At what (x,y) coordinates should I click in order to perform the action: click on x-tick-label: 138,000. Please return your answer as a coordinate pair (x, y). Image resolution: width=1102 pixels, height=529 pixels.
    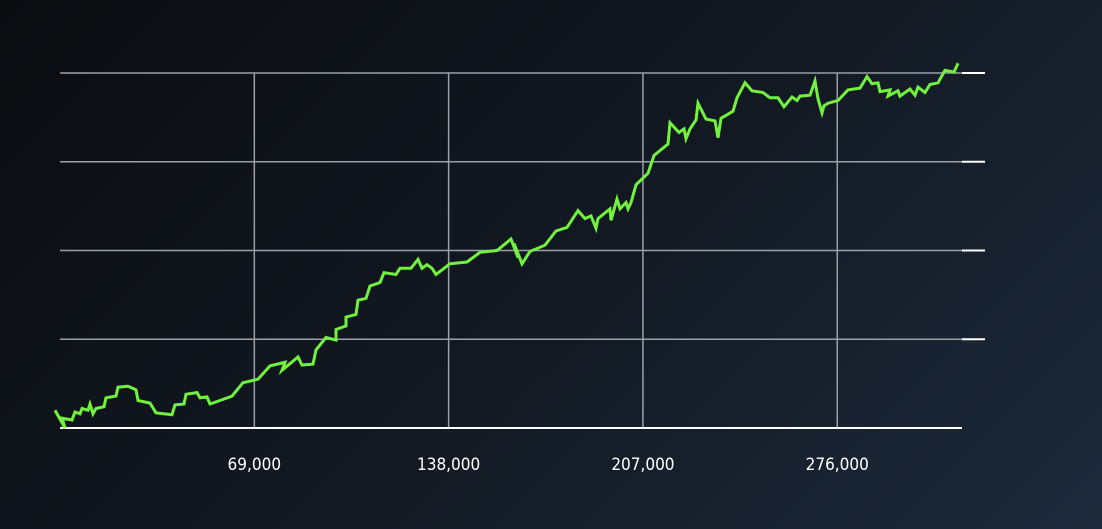
    Looking at the image, I should click on (448, 465).